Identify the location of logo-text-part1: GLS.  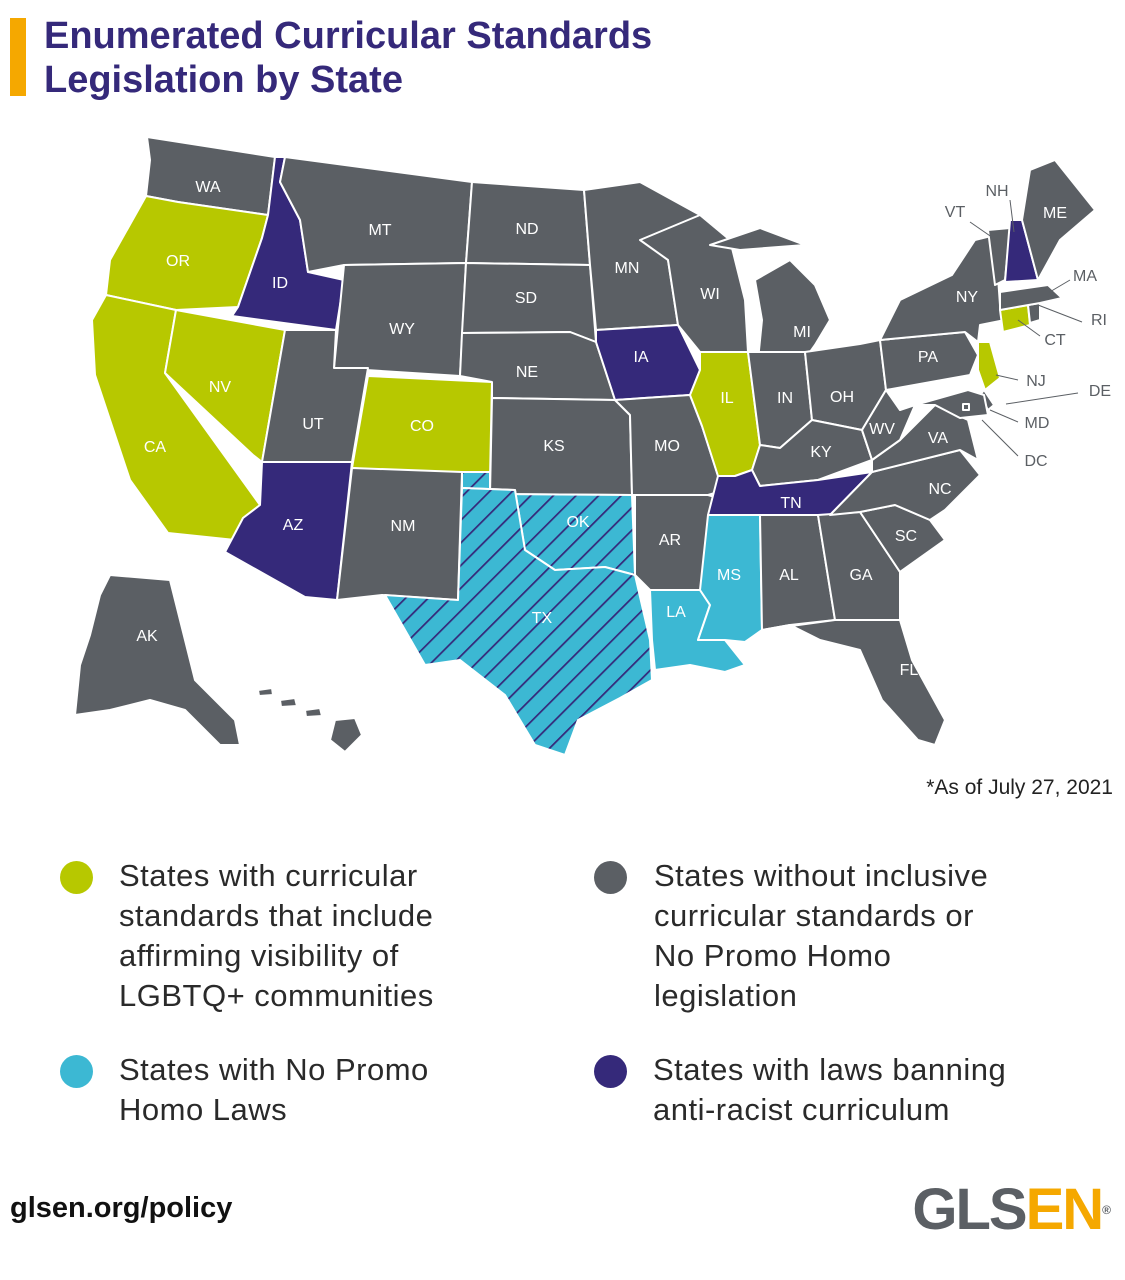
(969, 1209).